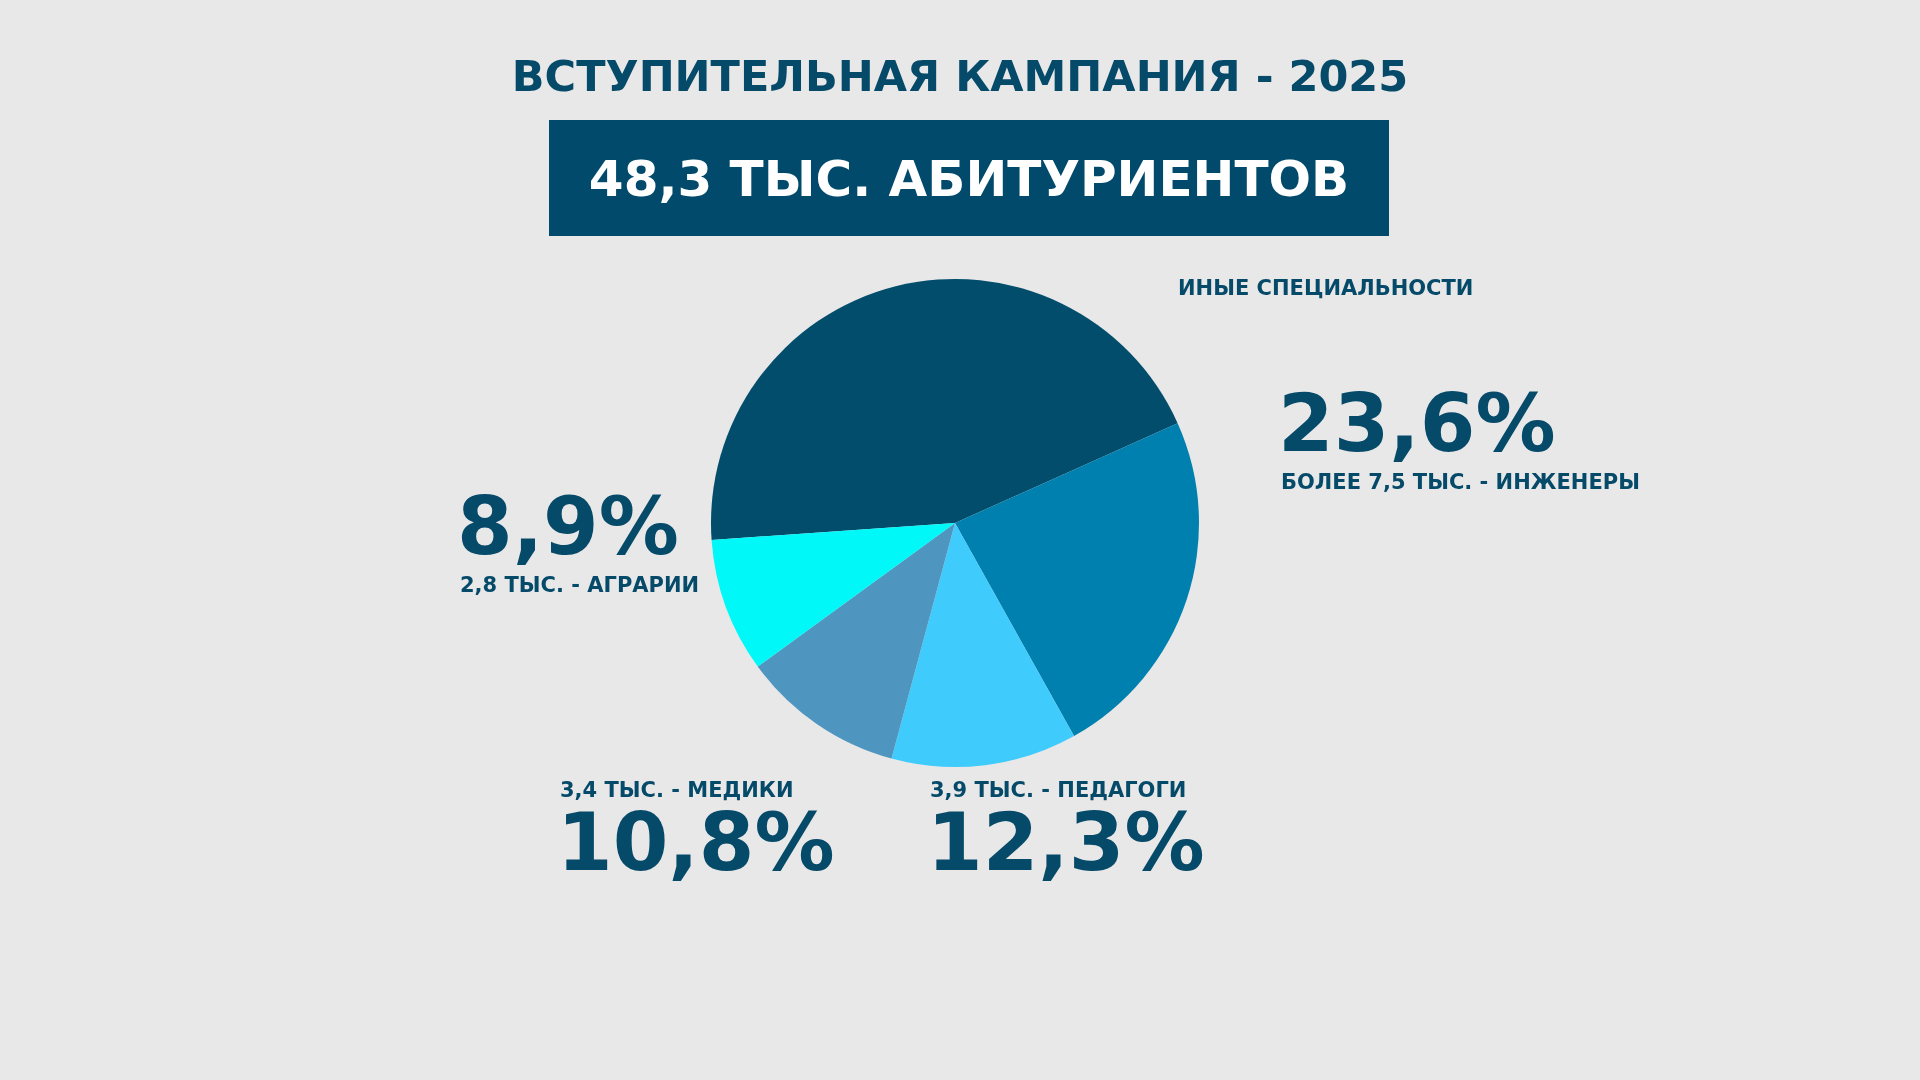  What do you see at coordinates (969, 179) in the screenshot?
I see `chart-subtitle: 48,3 ТЫС. АБИТУРИЕНТОВ` at bounding box center [969, 179].